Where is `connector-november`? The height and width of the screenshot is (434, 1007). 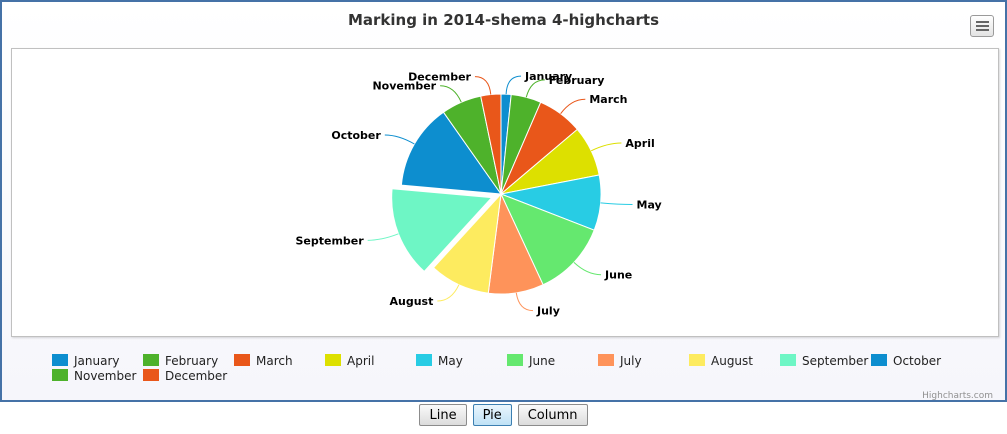 connector-november is located at coordinates (451, 94).